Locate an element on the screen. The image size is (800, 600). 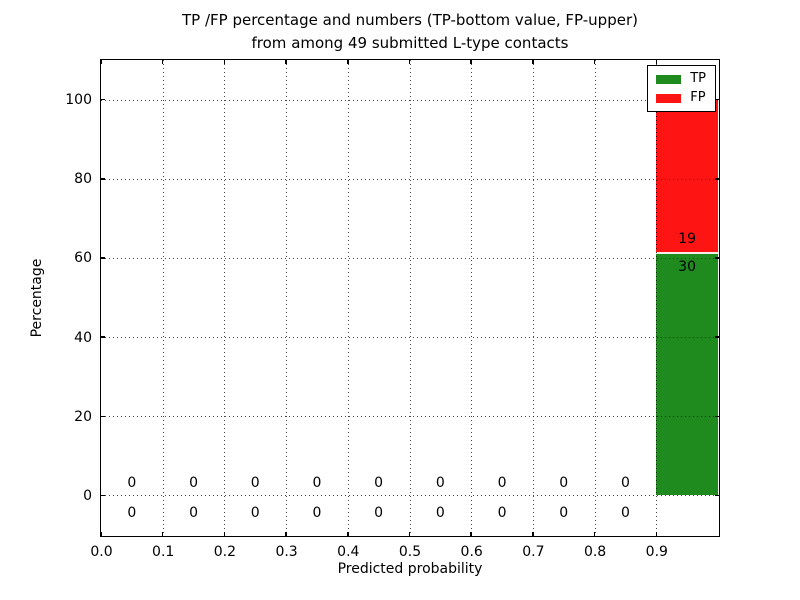
y-tick-label: 40 is located at coordinates (83, 337).